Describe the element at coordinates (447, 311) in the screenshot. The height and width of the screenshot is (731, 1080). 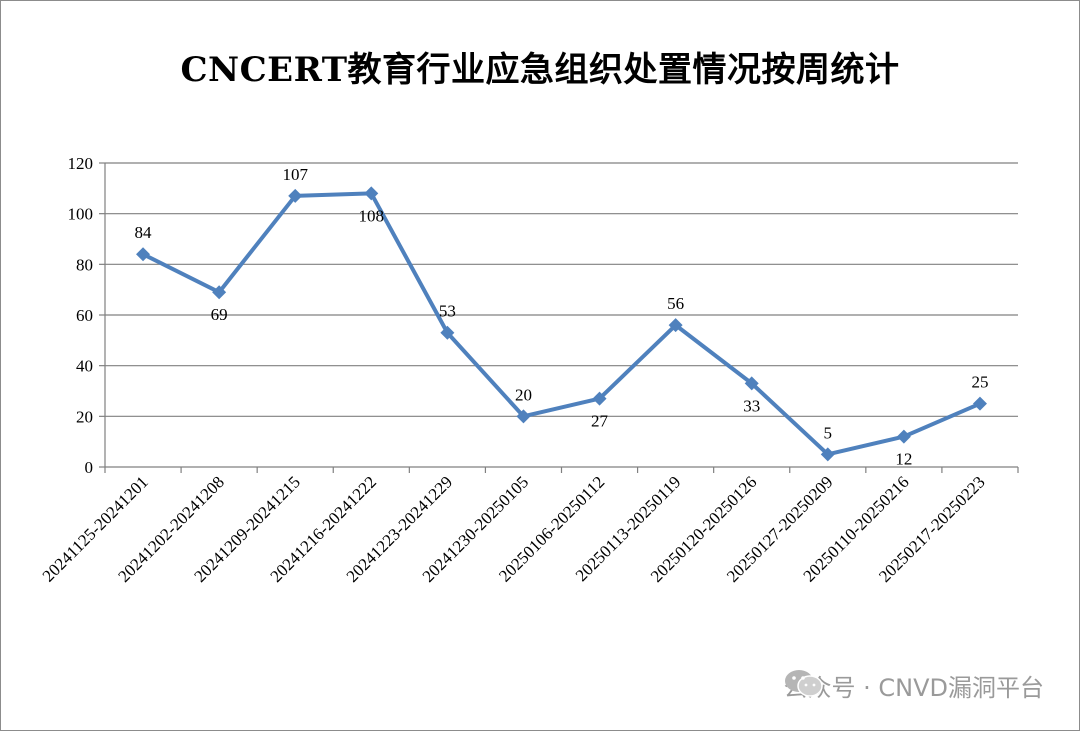
I see `data-label: 53` at that location.